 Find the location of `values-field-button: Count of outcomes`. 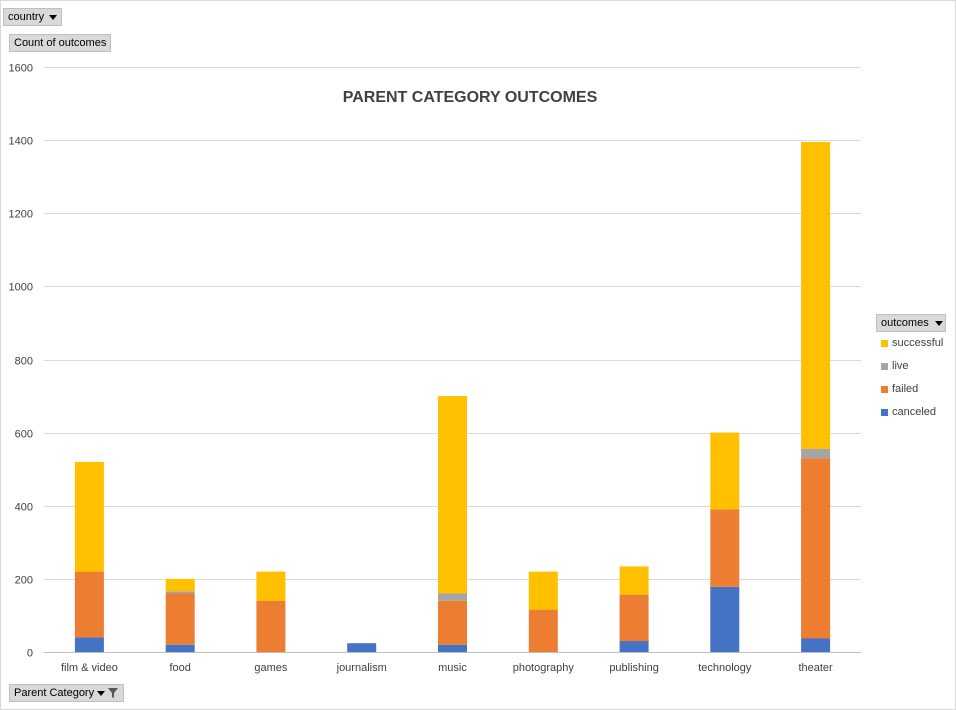

values-field-button: Count of outcomes is located at coordinates (60, 43).